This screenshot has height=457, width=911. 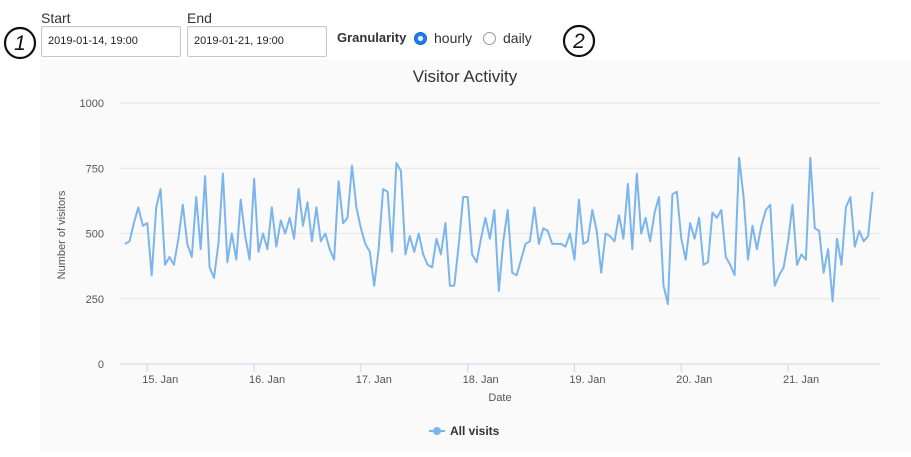 I want to click on chart-legend: All visits, so click(x=464, y=431).